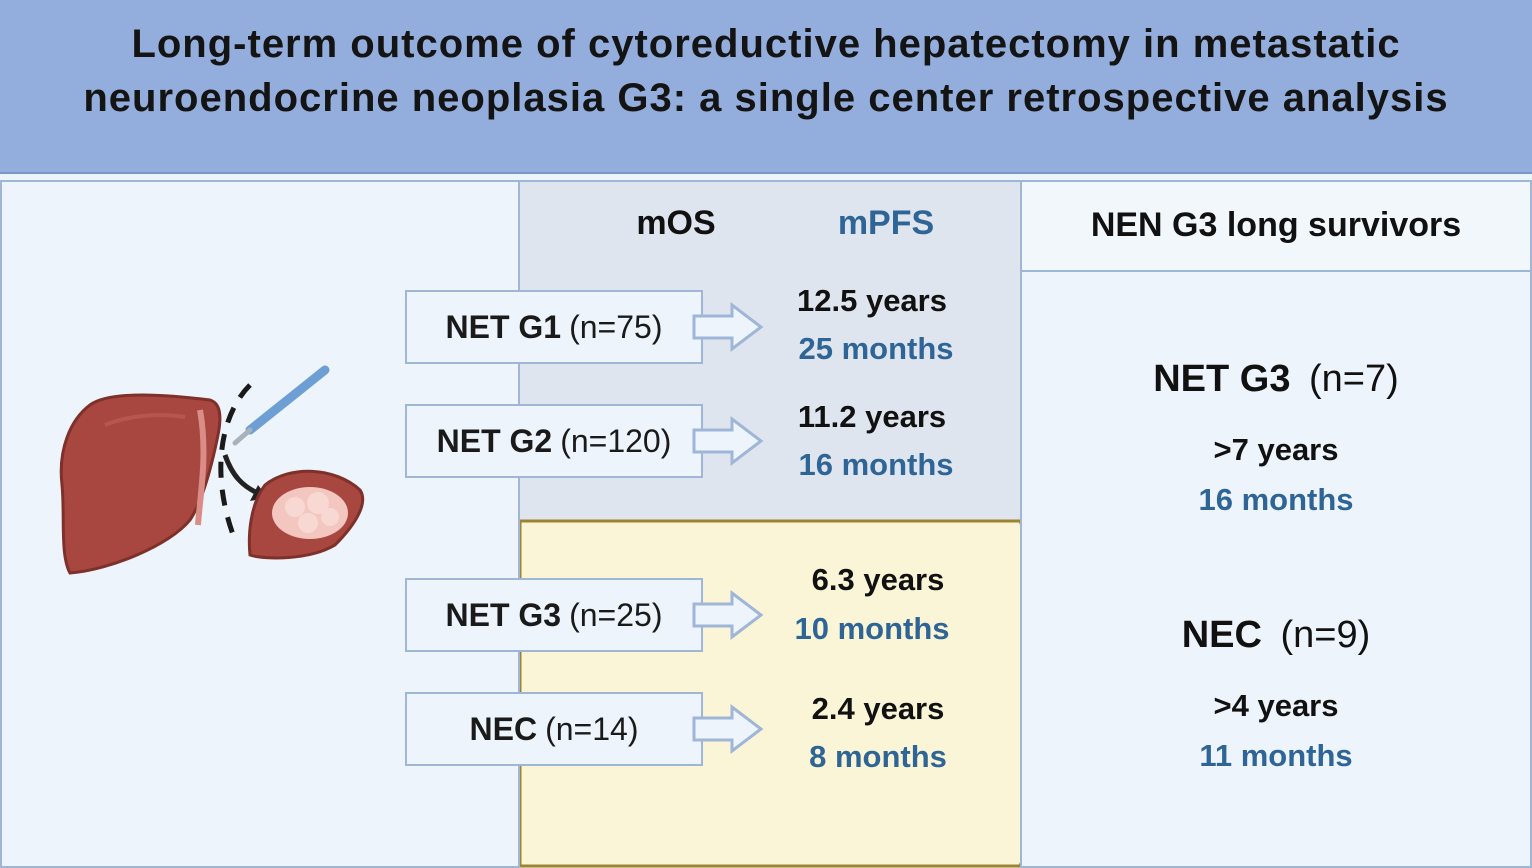  What do you see at coordinates (878, 579) in the screenshot?
I see `net-g3-mos: 6.3 years` at bounding box center [878, 579].